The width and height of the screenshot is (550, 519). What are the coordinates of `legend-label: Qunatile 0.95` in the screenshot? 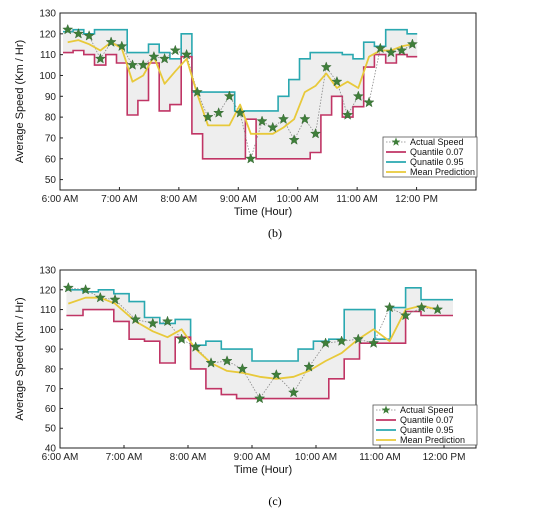 It's located at (437, 162).